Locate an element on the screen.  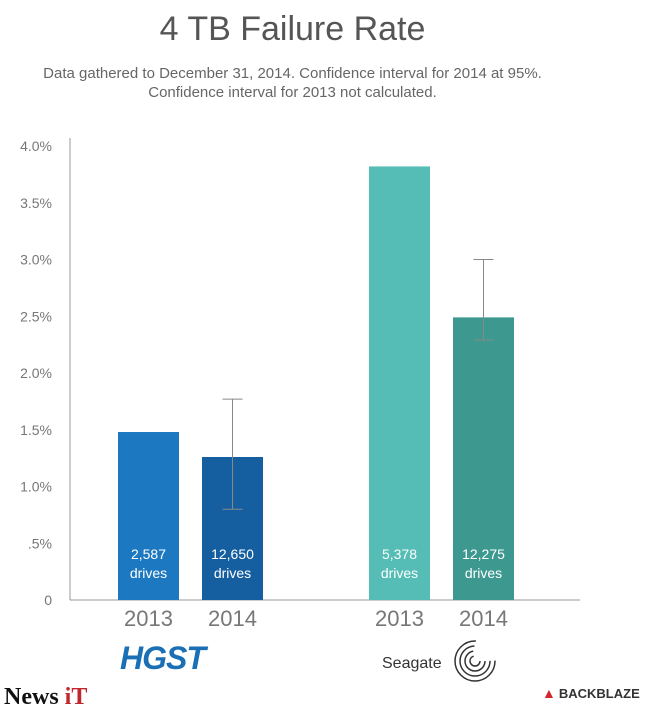
seagate-swirl-icon is located at coordinates (475, 661).